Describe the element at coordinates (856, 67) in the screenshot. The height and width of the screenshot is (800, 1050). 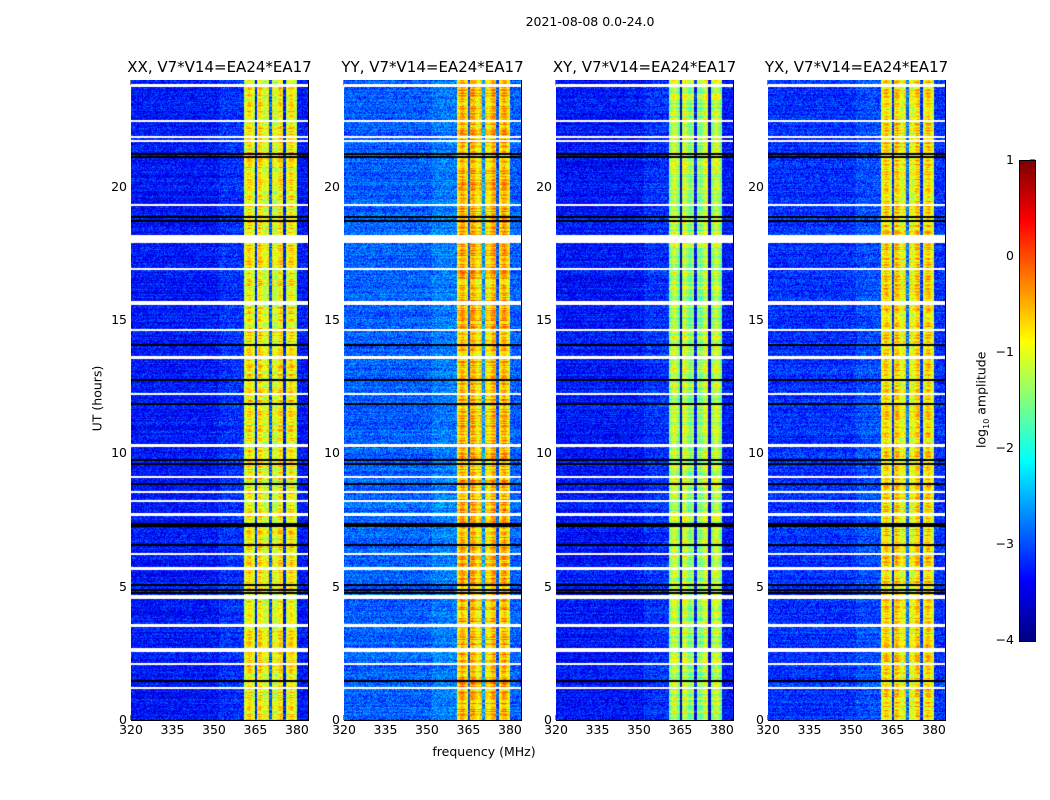
I see `panel-title-yx: YX, V7*V14=EA24*EA17` at that location.